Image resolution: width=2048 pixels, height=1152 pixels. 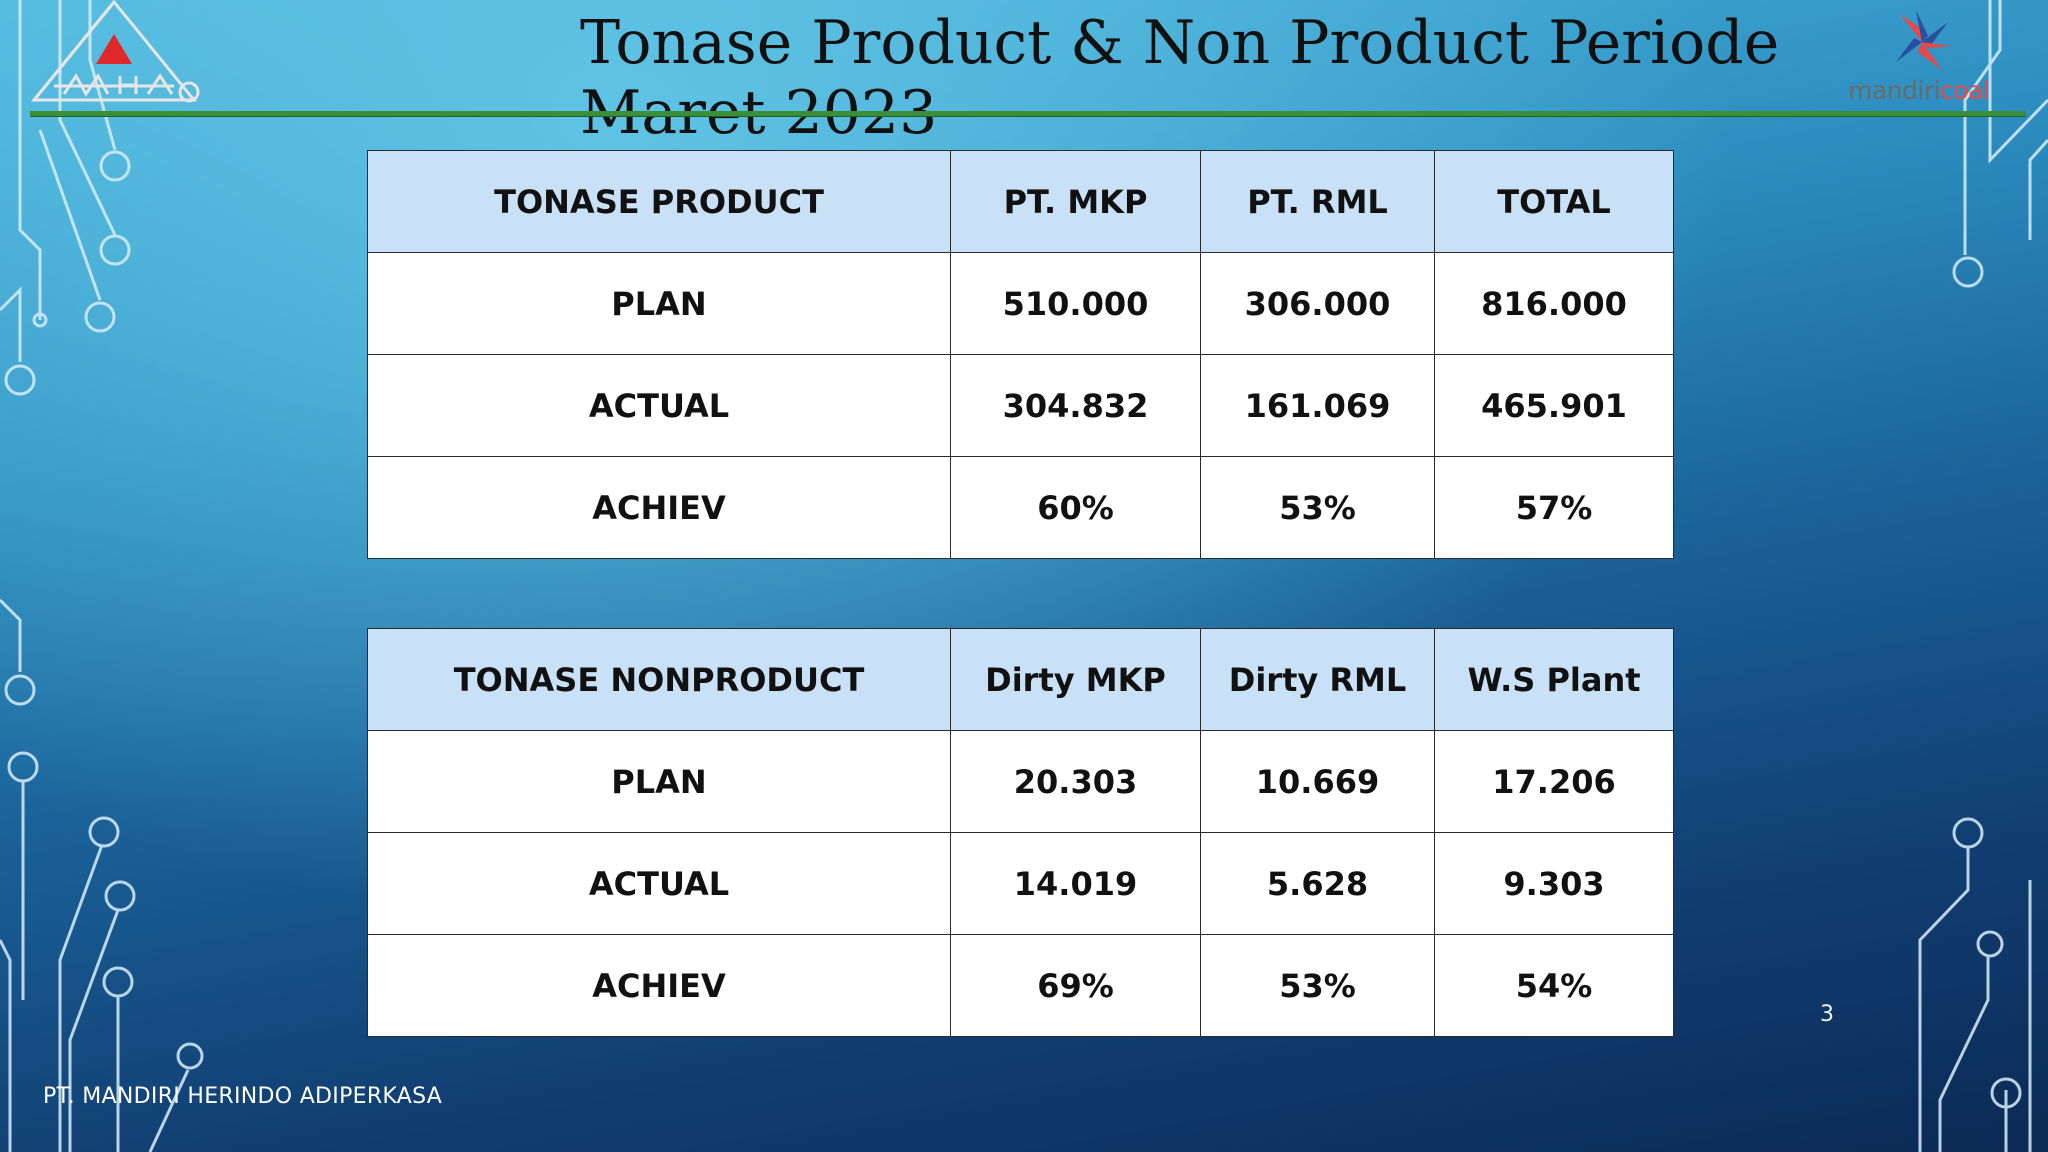 I want to click on table-cell: 465.901, so click(x=1554, y=405).